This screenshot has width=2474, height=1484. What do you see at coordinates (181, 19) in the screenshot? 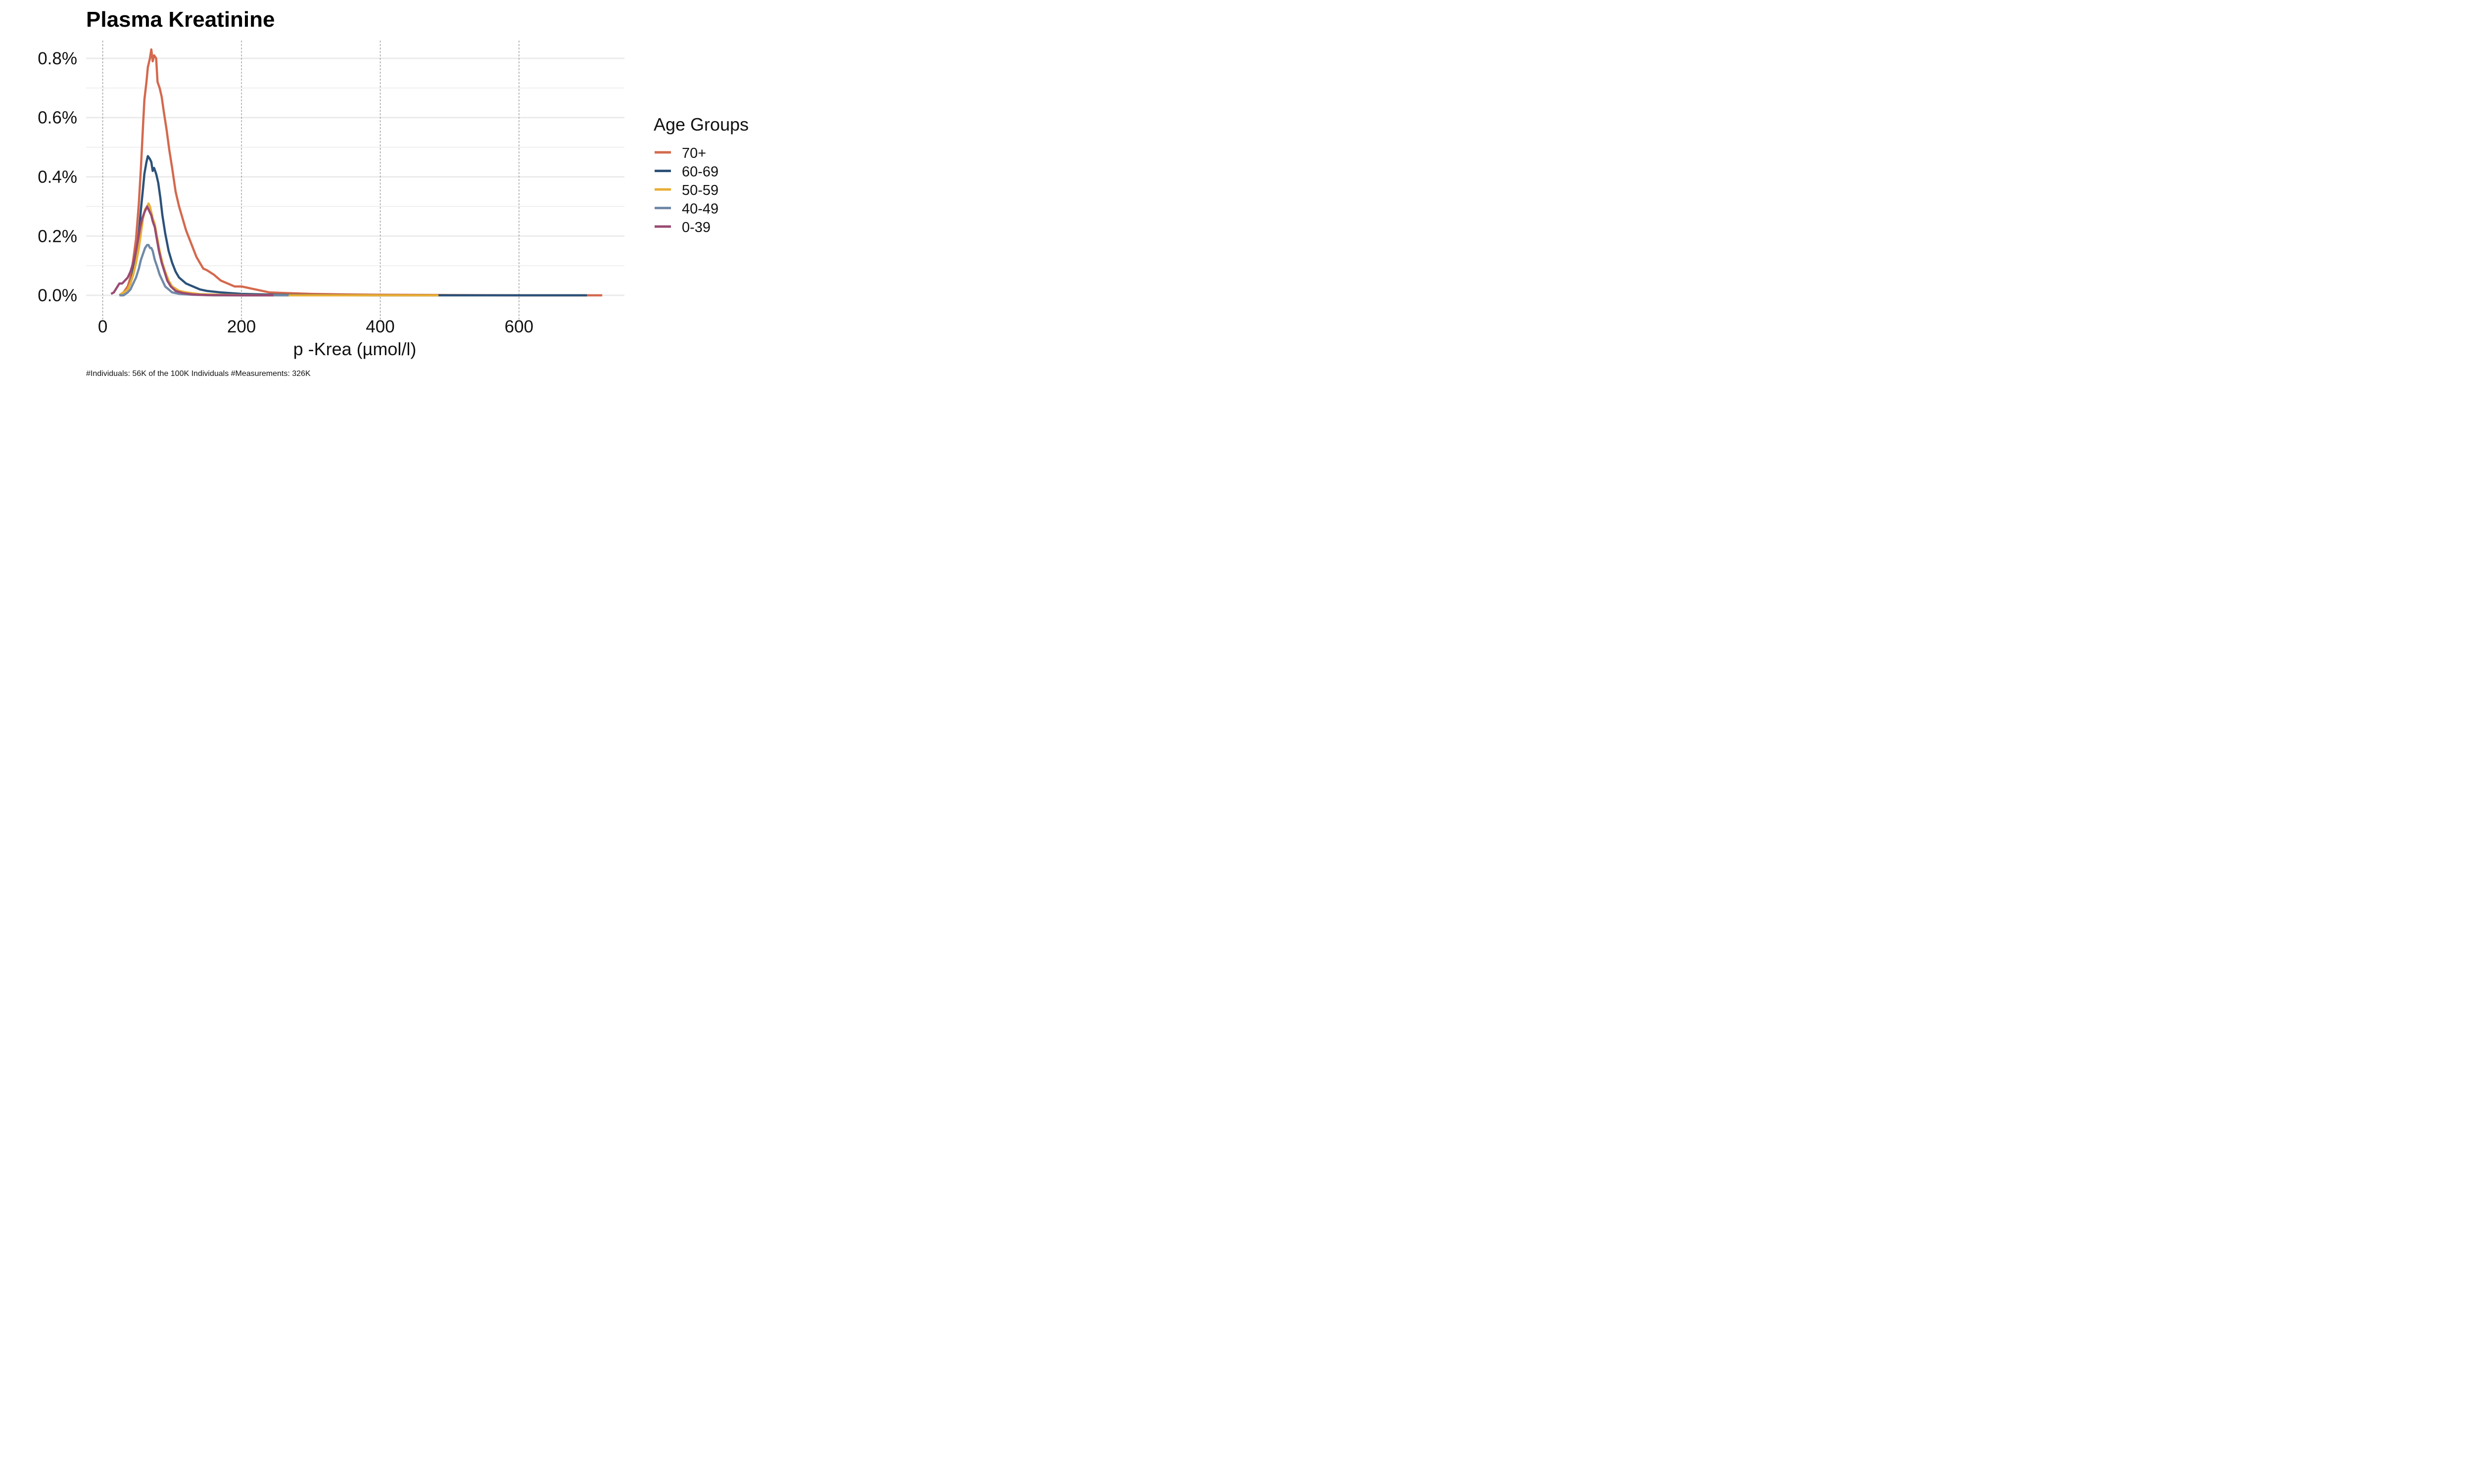
I see `chart-title: Plasma Kreatinine` at bounding box center [181, 19].